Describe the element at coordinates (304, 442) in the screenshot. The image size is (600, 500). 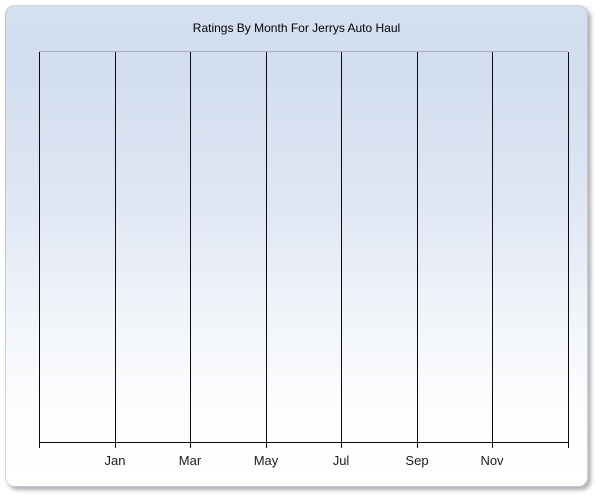
I see `x-axis-line` at that location.